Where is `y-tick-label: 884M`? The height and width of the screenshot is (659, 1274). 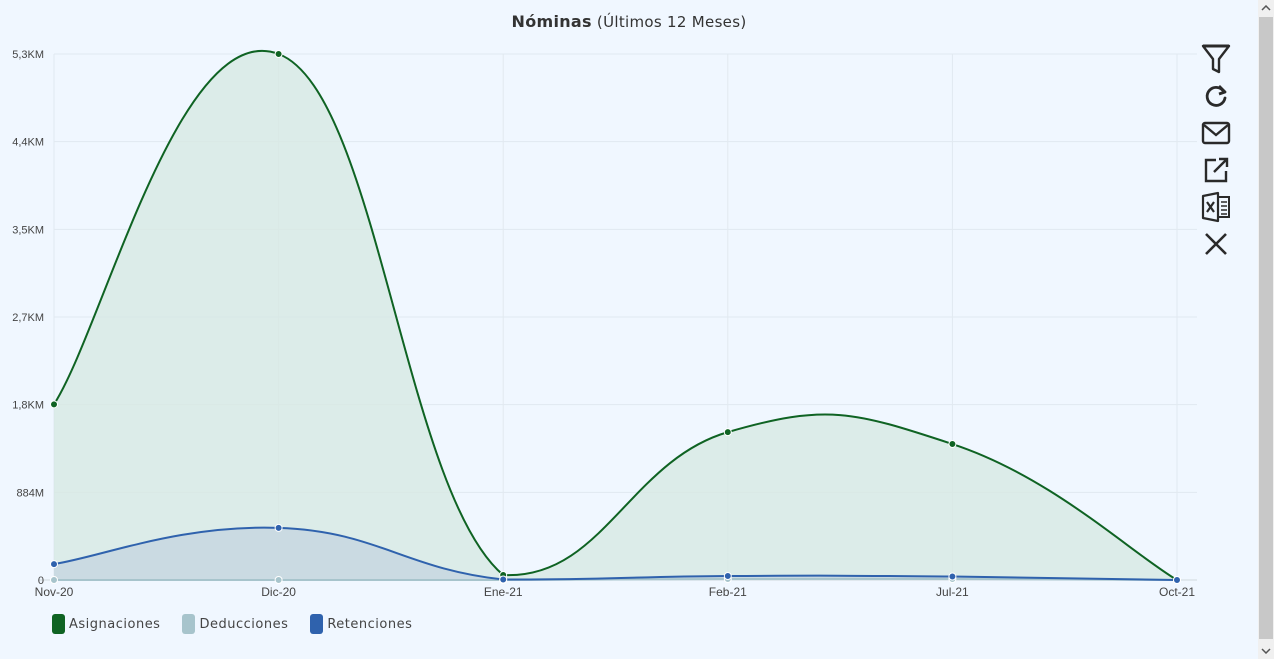 y-tick-label: 884M is located at coordinates (30, 493).